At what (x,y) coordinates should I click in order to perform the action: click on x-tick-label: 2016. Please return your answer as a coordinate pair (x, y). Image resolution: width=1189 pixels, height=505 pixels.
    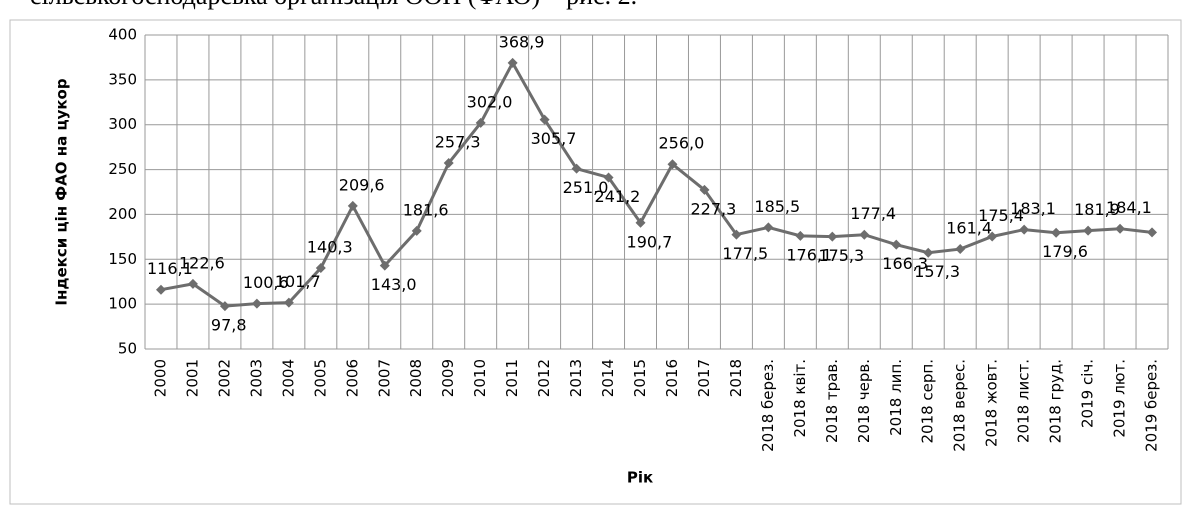
    Looking at the image, I should click on (672, 378).